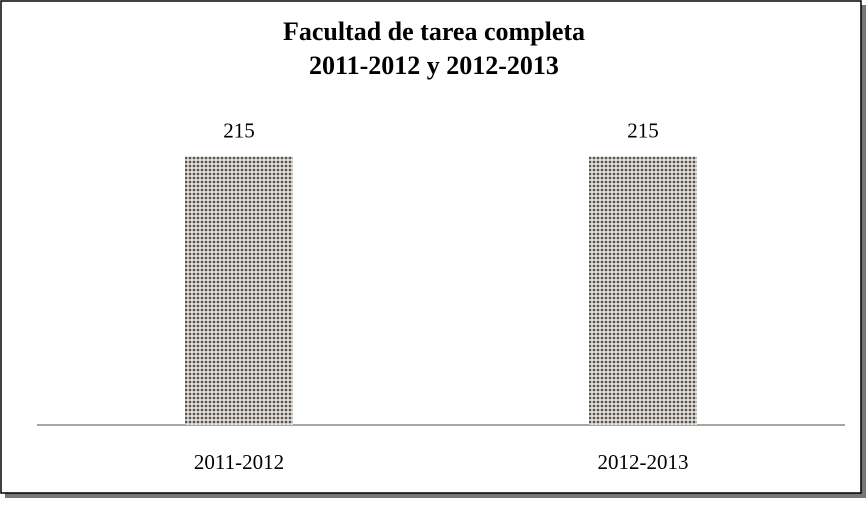 The height and width of the screenshot is (505, 868). Describe the element at coordinates (434, 65) in the screenshot. I see `chart-subtitle: 2011-2012 y 2012-2013` at that location.